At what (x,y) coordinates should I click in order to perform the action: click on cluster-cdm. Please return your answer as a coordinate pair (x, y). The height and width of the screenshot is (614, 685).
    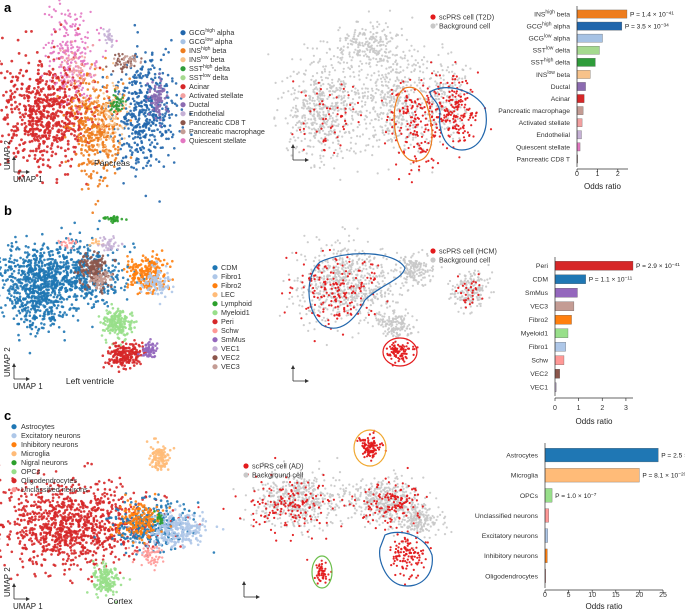
    Looking at the image, I should click on (38, 301).